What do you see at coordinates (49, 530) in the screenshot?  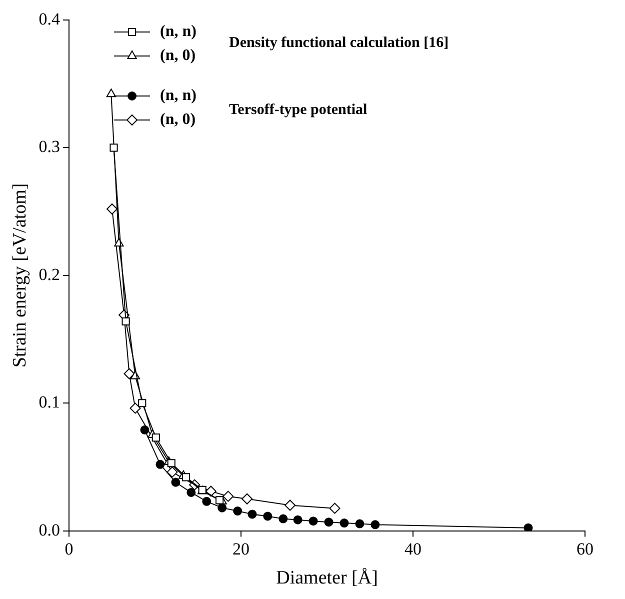 I see `y-tick-label: 0.0` at bounding box center [49, 530].